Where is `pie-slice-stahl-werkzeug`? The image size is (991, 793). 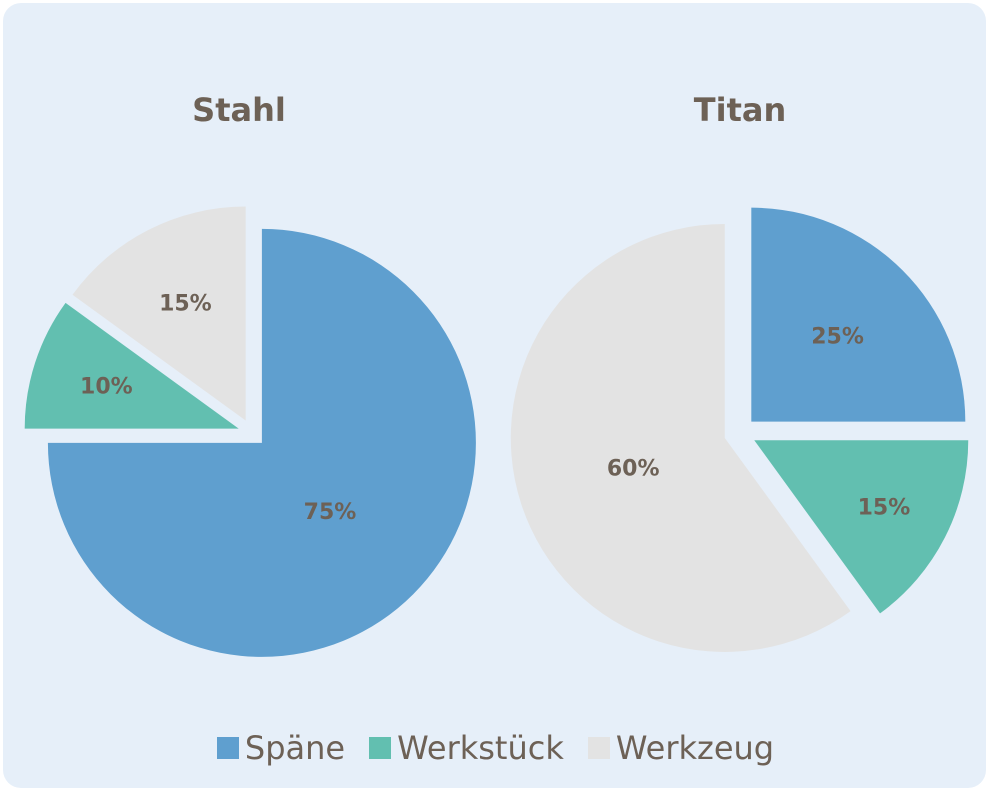
pie-slice-stahl-werkzeug is located at coordinates (159, 313).